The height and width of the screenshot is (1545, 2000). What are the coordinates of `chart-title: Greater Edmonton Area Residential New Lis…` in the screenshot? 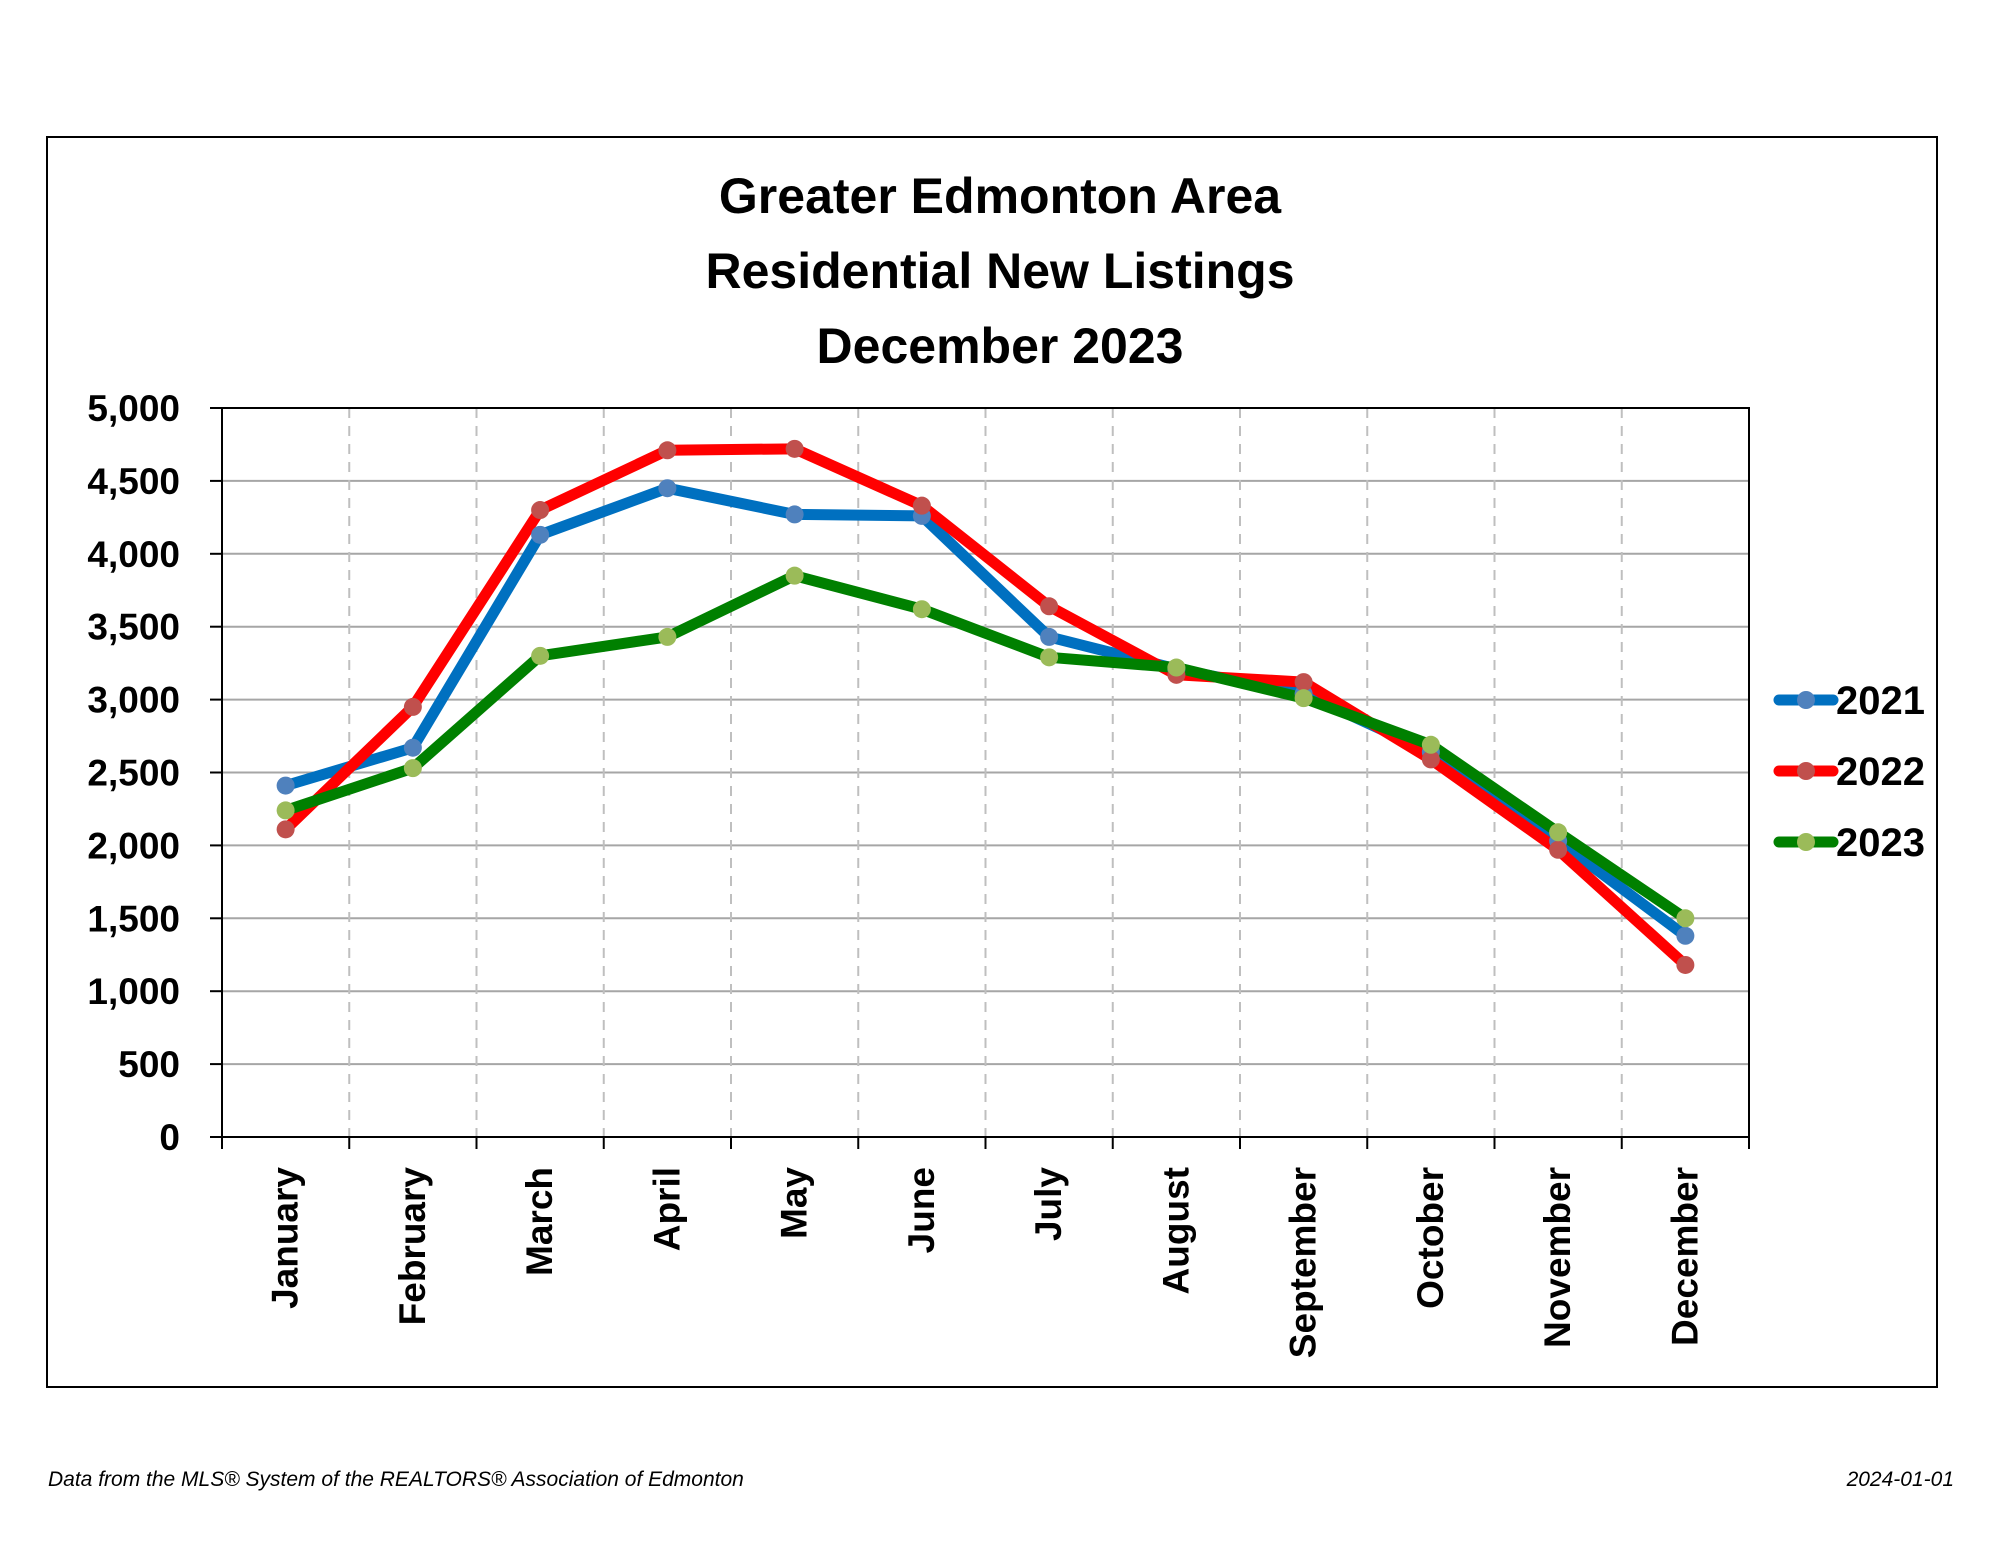 It's located at (999, 271).